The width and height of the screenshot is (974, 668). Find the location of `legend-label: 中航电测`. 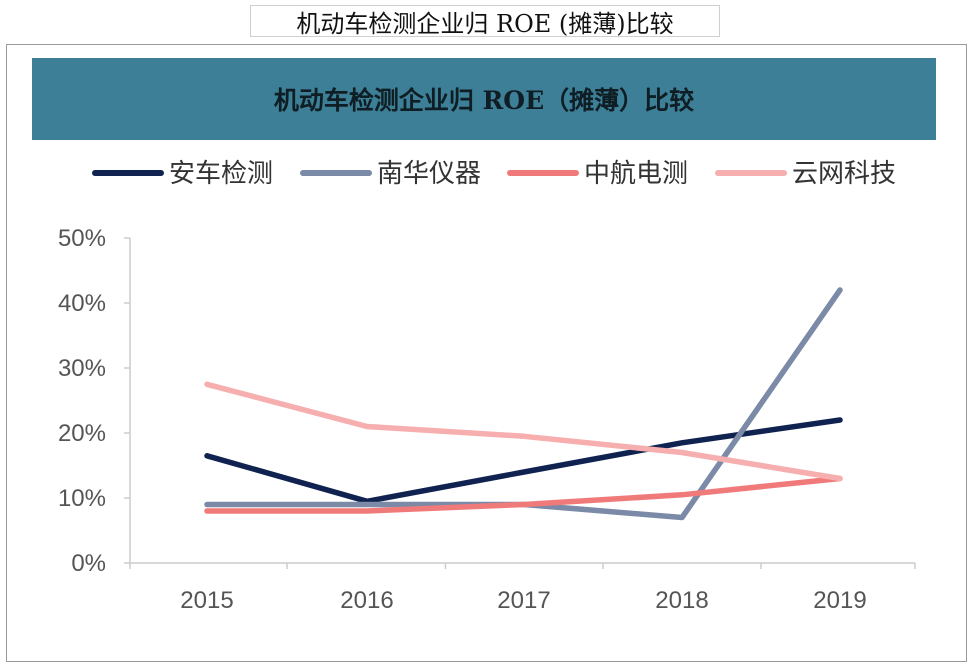

legend-label: 中航电测 is located at coordinates (636, 174).